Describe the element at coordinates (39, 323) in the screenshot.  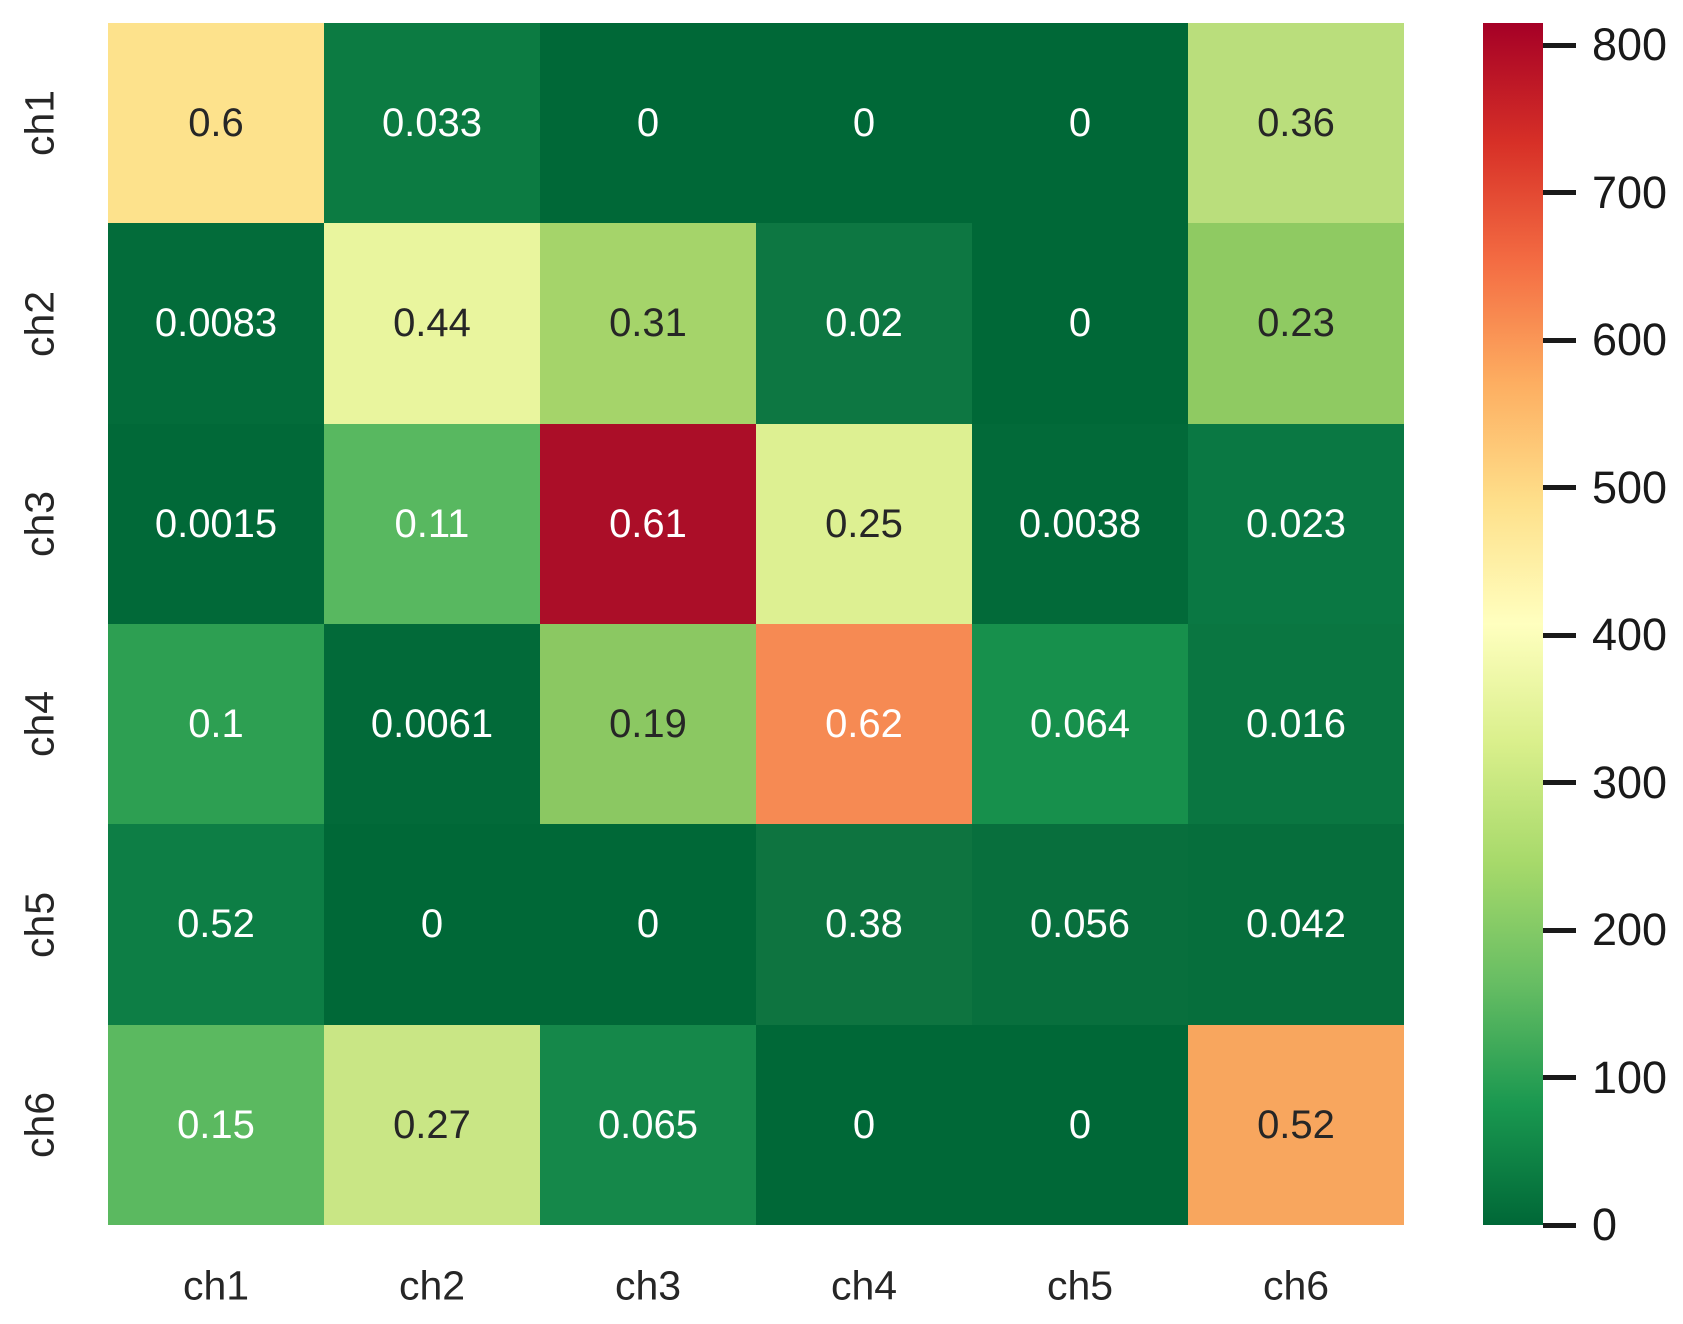
I see `y-tick-label-ch2: ch2` at that location.